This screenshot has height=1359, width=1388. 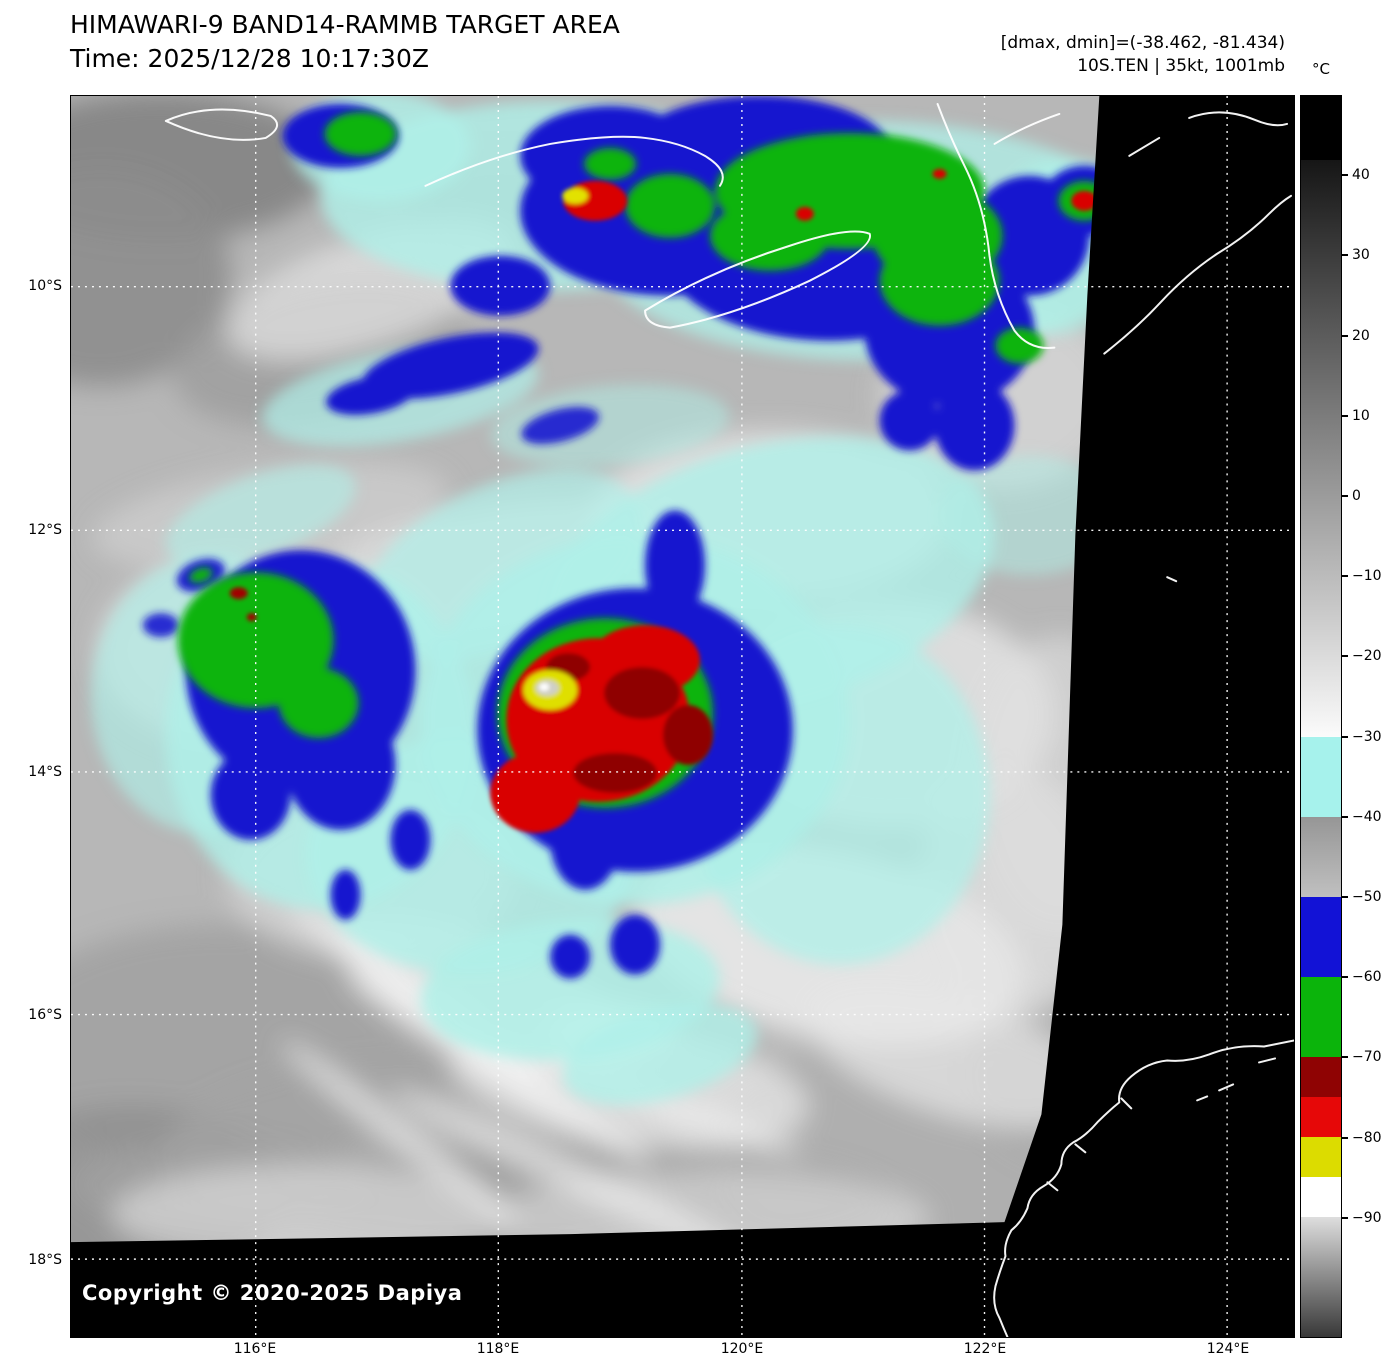 I want to click on timestamp-label: Time: 2025/12/28 10:17:30Z, so click(x=249, y=58).